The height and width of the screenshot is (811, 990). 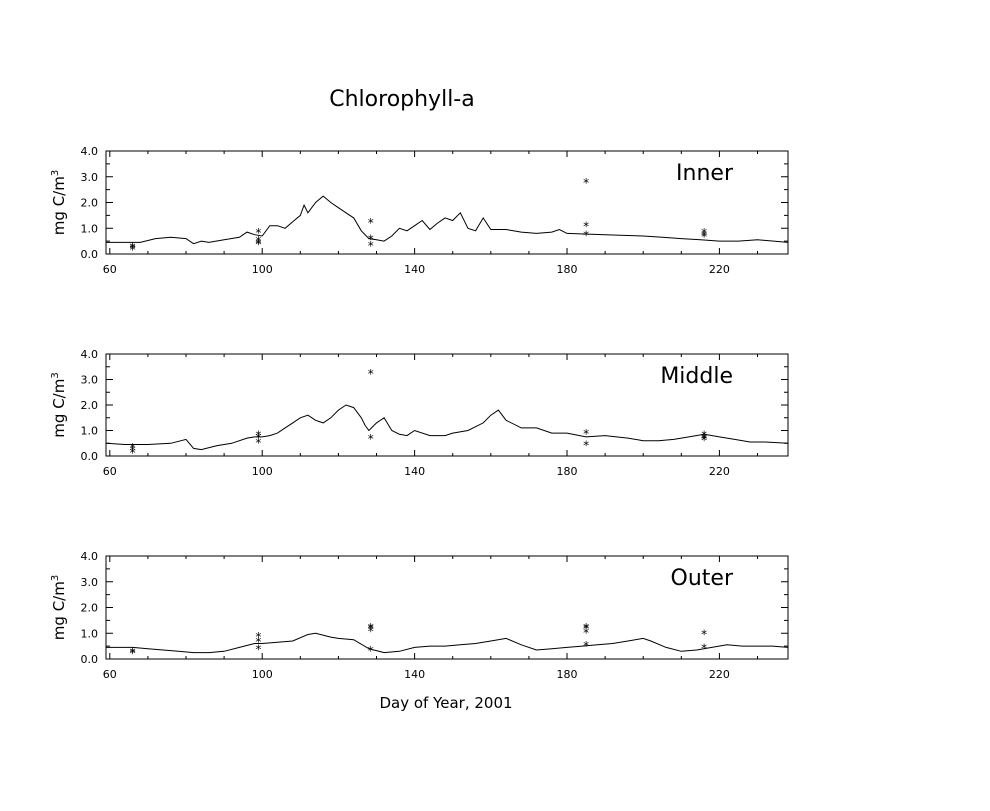 I want to click on x-axis-title: Day of Year, 2001, so click(x=445, y=703).